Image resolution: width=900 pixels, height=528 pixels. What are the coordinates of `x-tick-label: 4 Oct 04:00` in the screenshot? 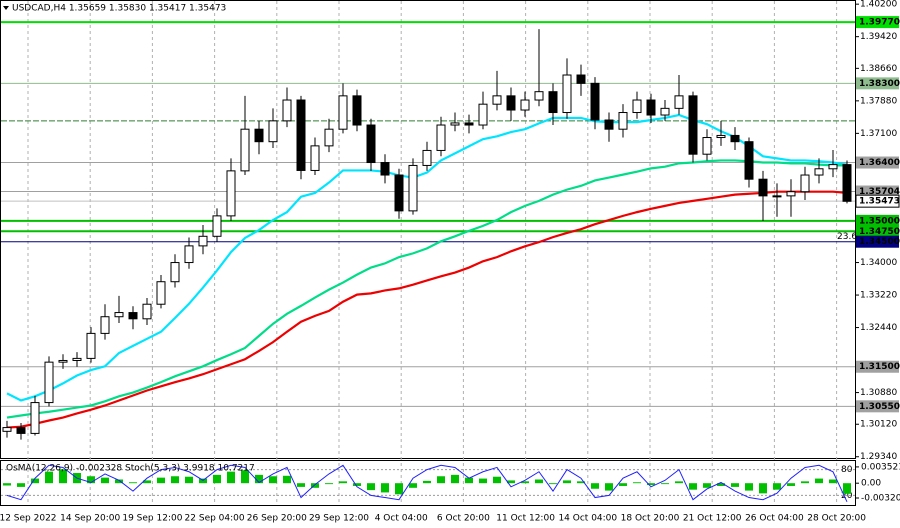 It's located at (401, 519).